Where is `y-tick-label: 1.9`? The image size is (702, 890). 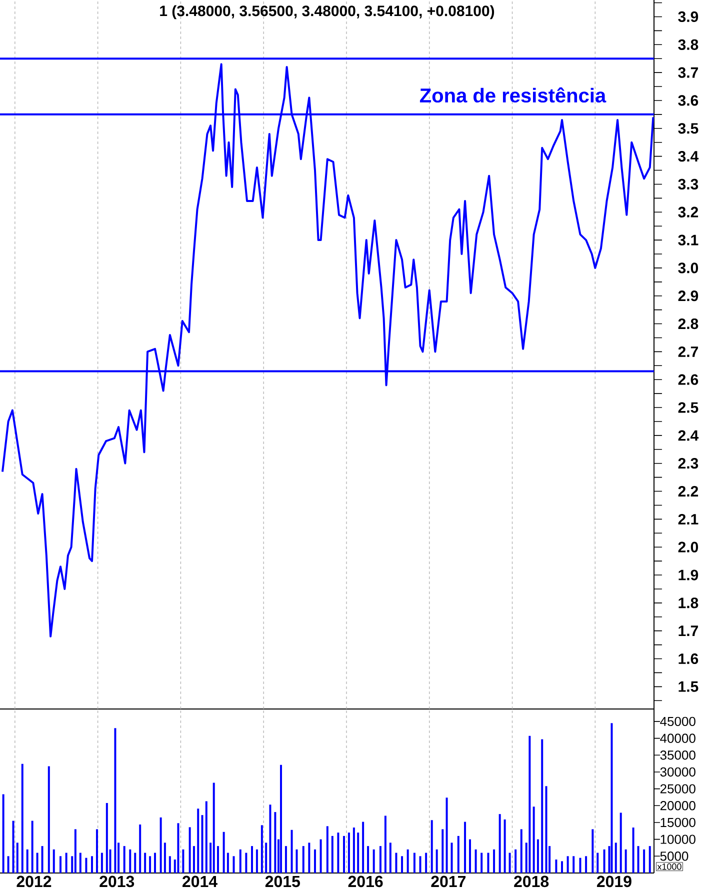
y-tick-label: 1.9 is located at coordinates (688, 575).